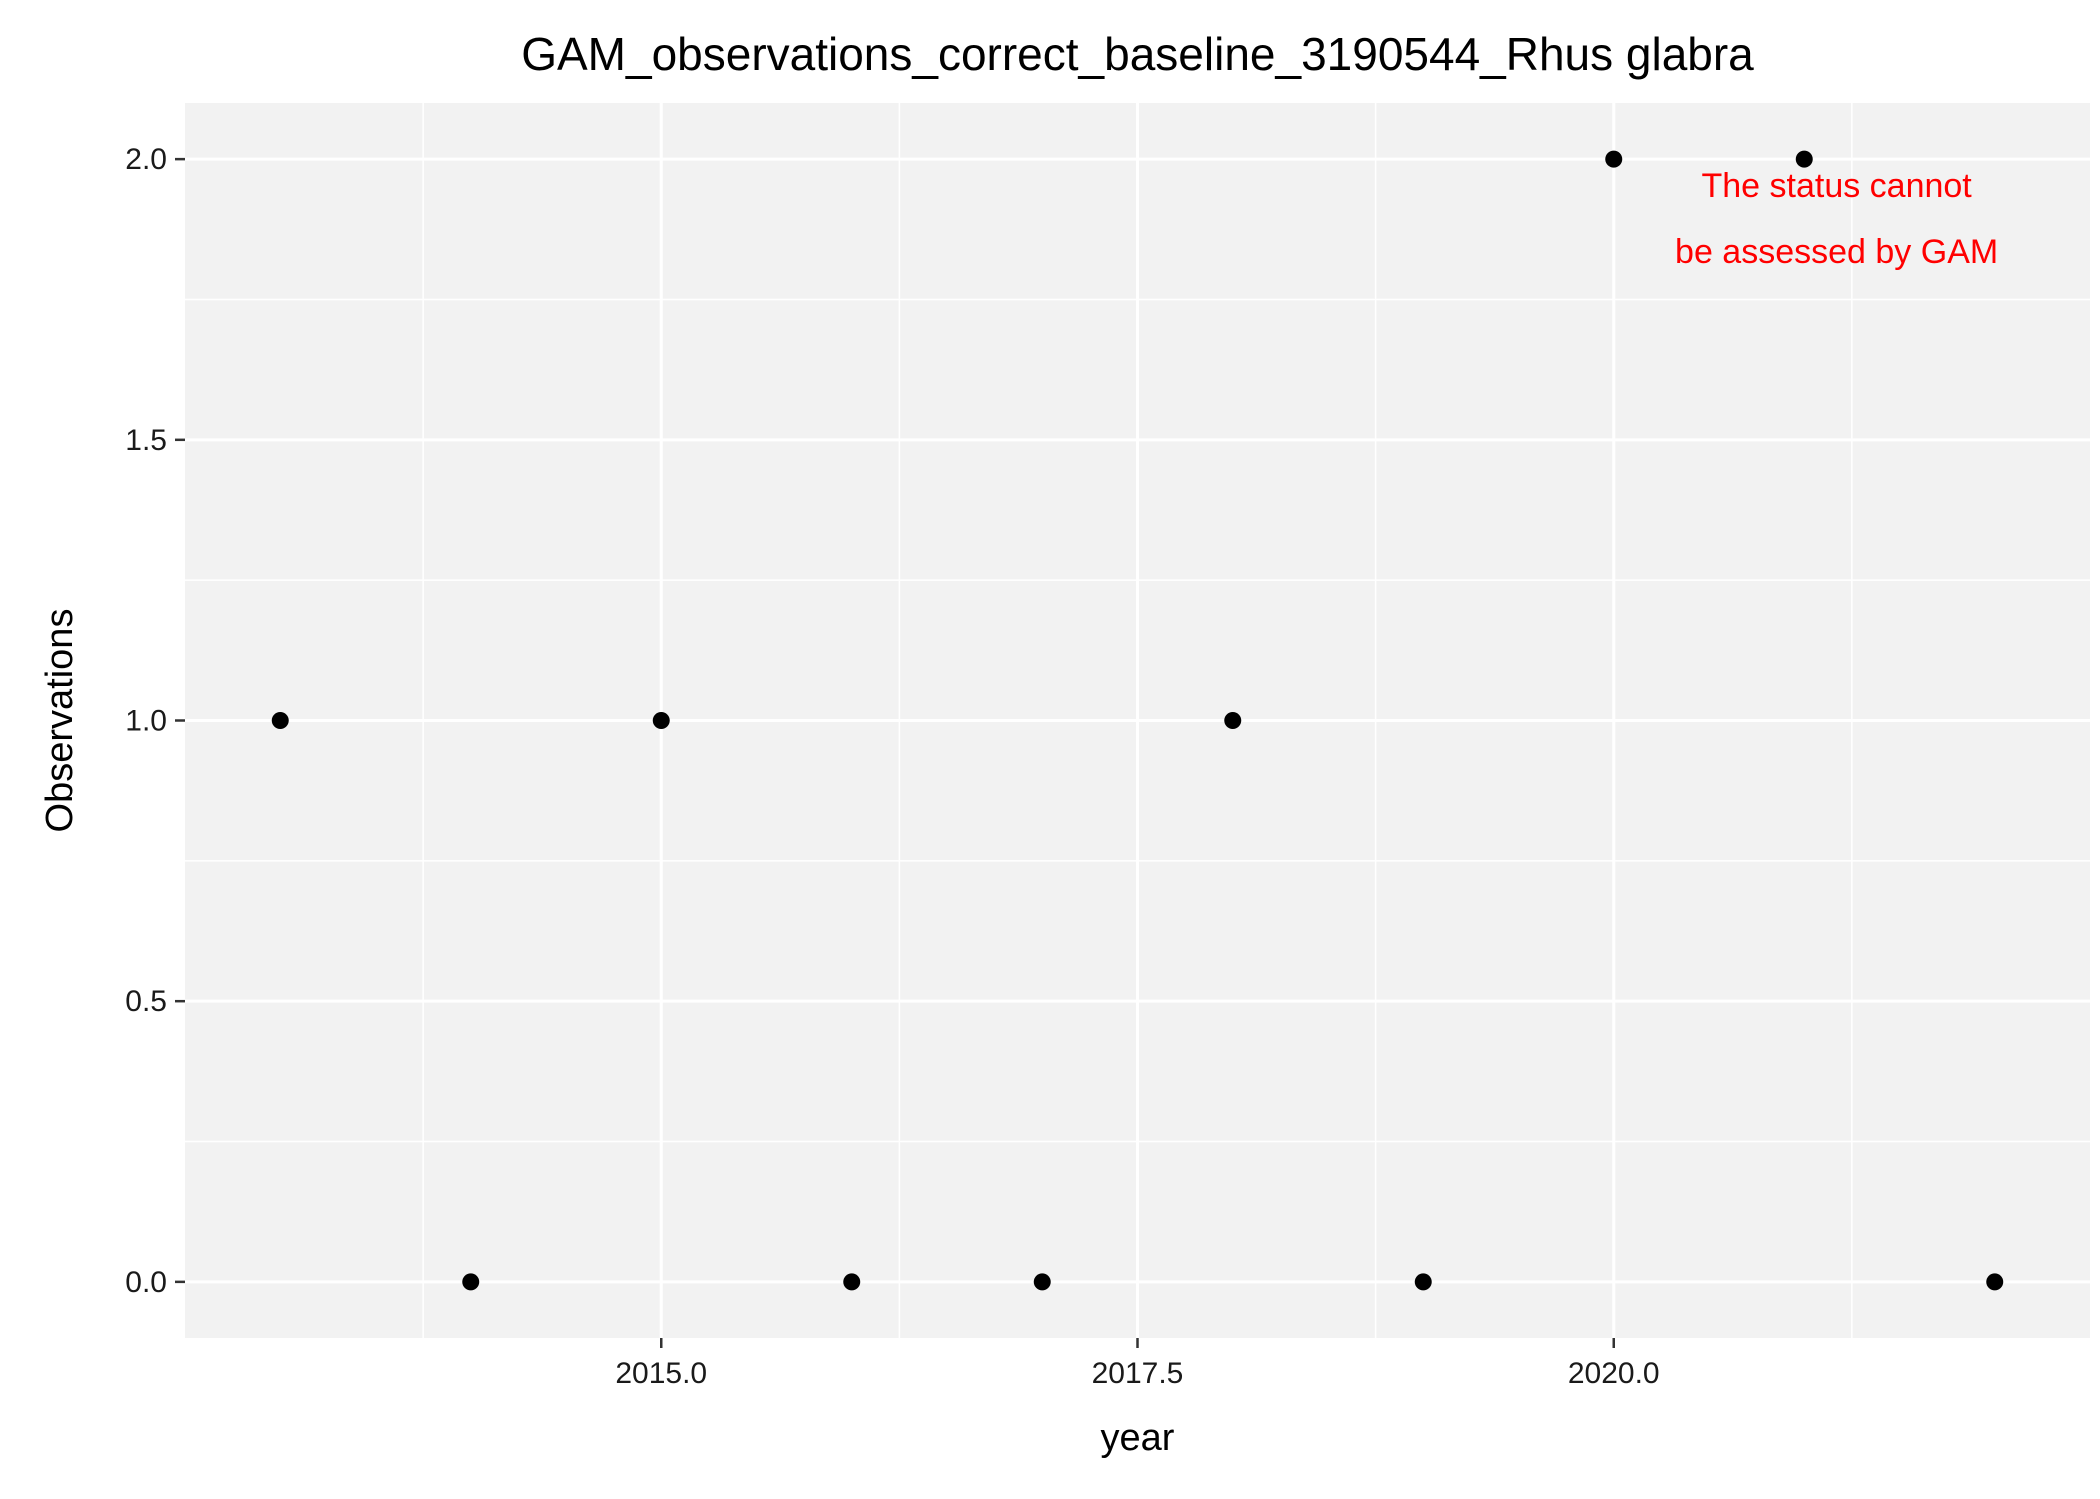 The image size is (2100, 1499). What do you see at coordinates (1836, 252) in the screenshot?
I see `annotation-line: be assessed by GAM` at bounding box center [1836, 252].